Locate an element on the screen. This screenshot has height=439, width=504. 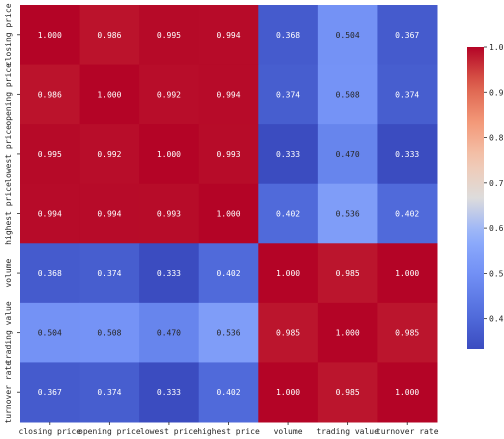
y-tick-label: turnover rate is located at coordinates (8, 392).